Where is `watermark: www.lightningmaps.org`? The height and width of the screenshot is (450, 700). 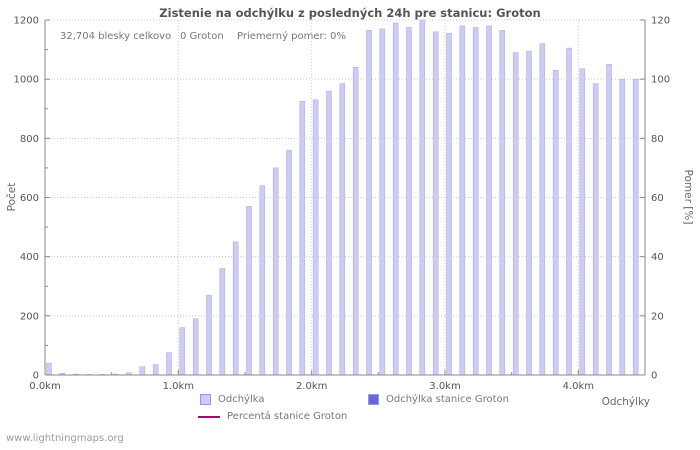
watermark: www.lightningmaps.org is located at coordinates (65, 438).